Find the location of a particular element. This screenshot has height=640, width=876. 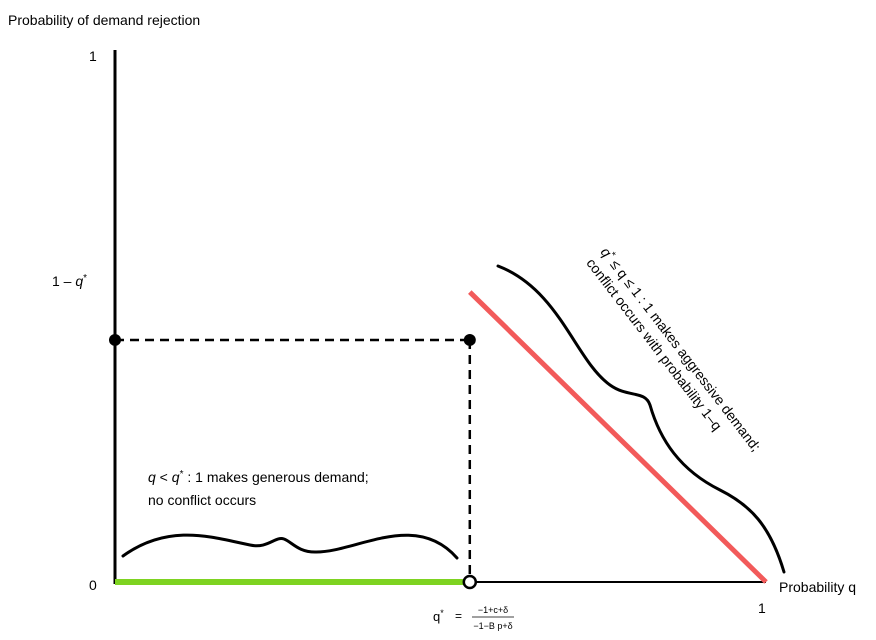

annotation-generous-line1: q < q* : 1 makes generous demand; is located at coordinates (258, 477).